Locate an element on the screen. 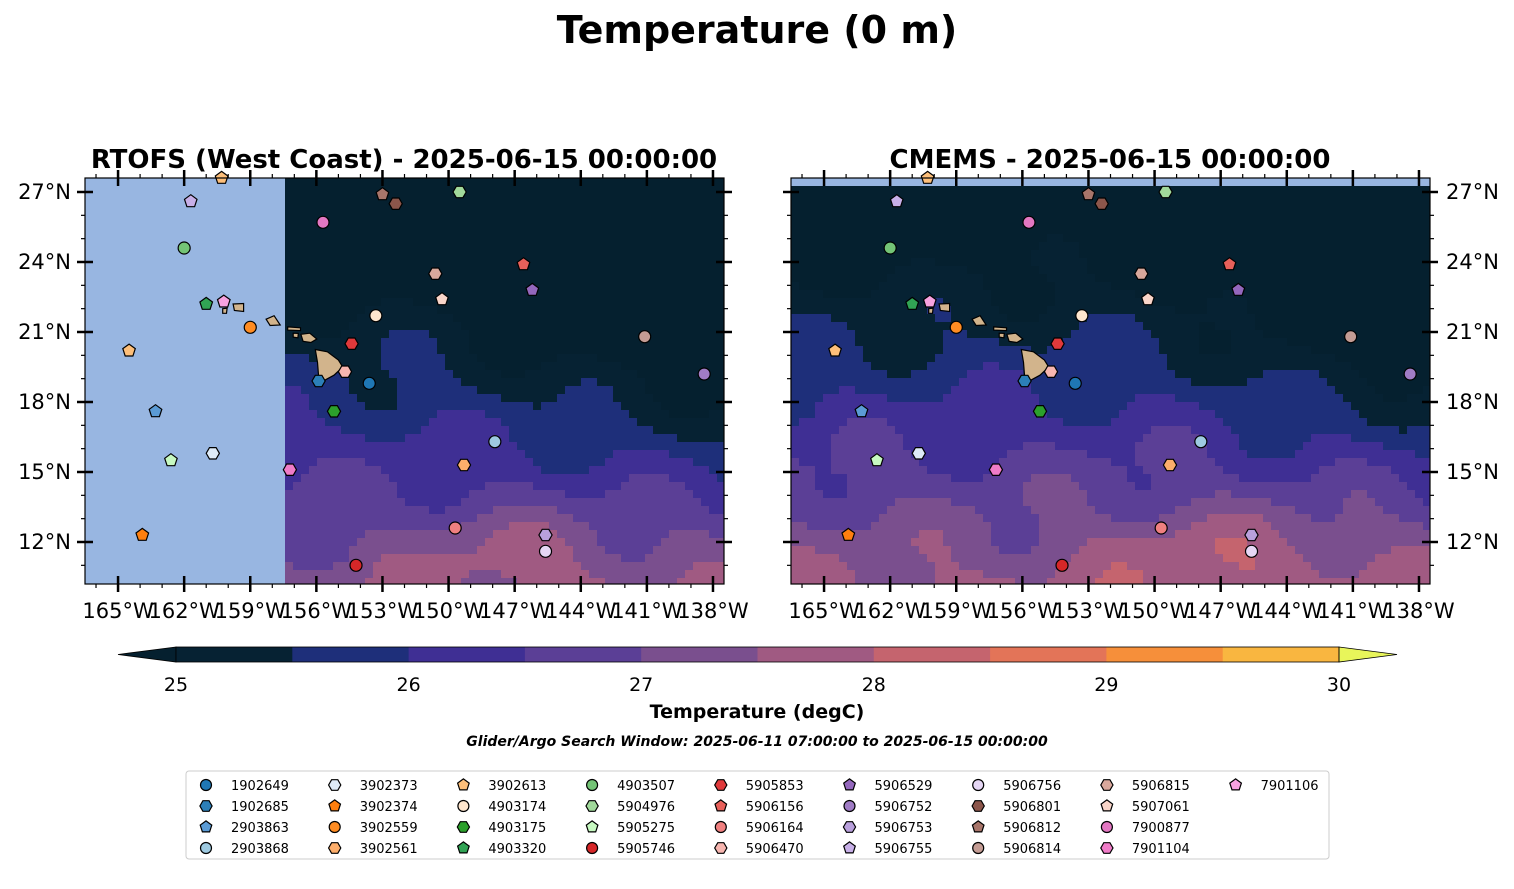 The width and height of the screenshot is (1514, 889). y-tick-label: 18°N is located at coordinates (1472, 402).